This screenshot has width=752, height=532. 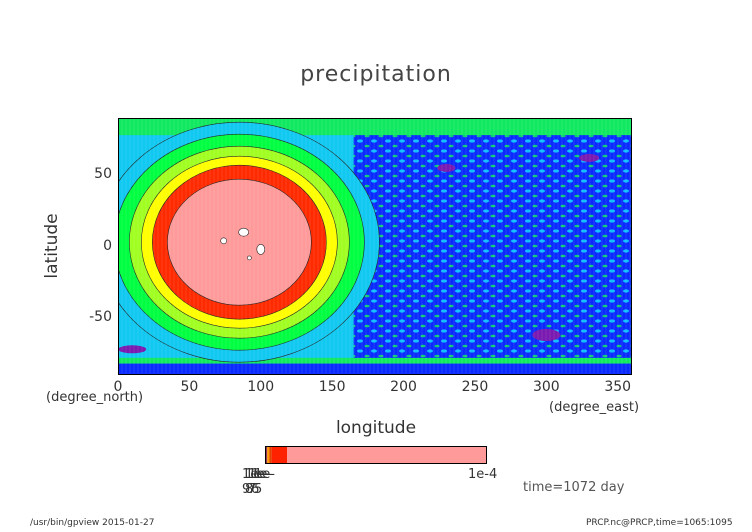 What do you see at coordinates (475, 387) in the screenshot?
I see `x-tick-label: 250` at bounding box center [475, 387].